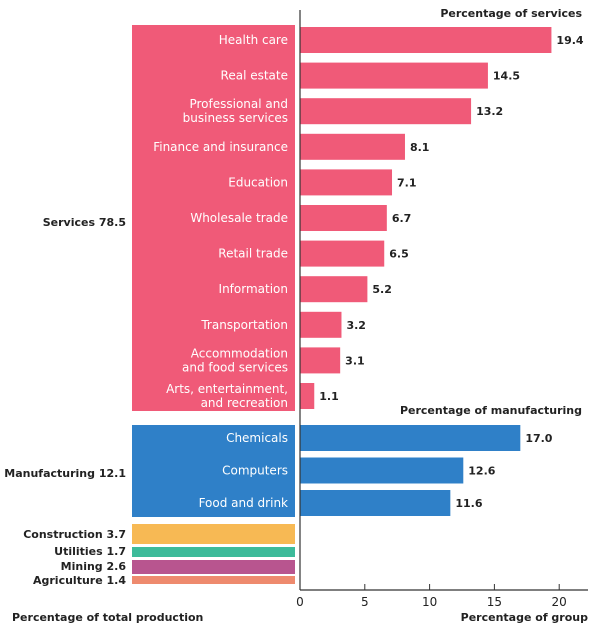  Describe the element at coordinates (243, 503) in the screenshot. I see `manufacturing-category-label: Food and drink` at that location.